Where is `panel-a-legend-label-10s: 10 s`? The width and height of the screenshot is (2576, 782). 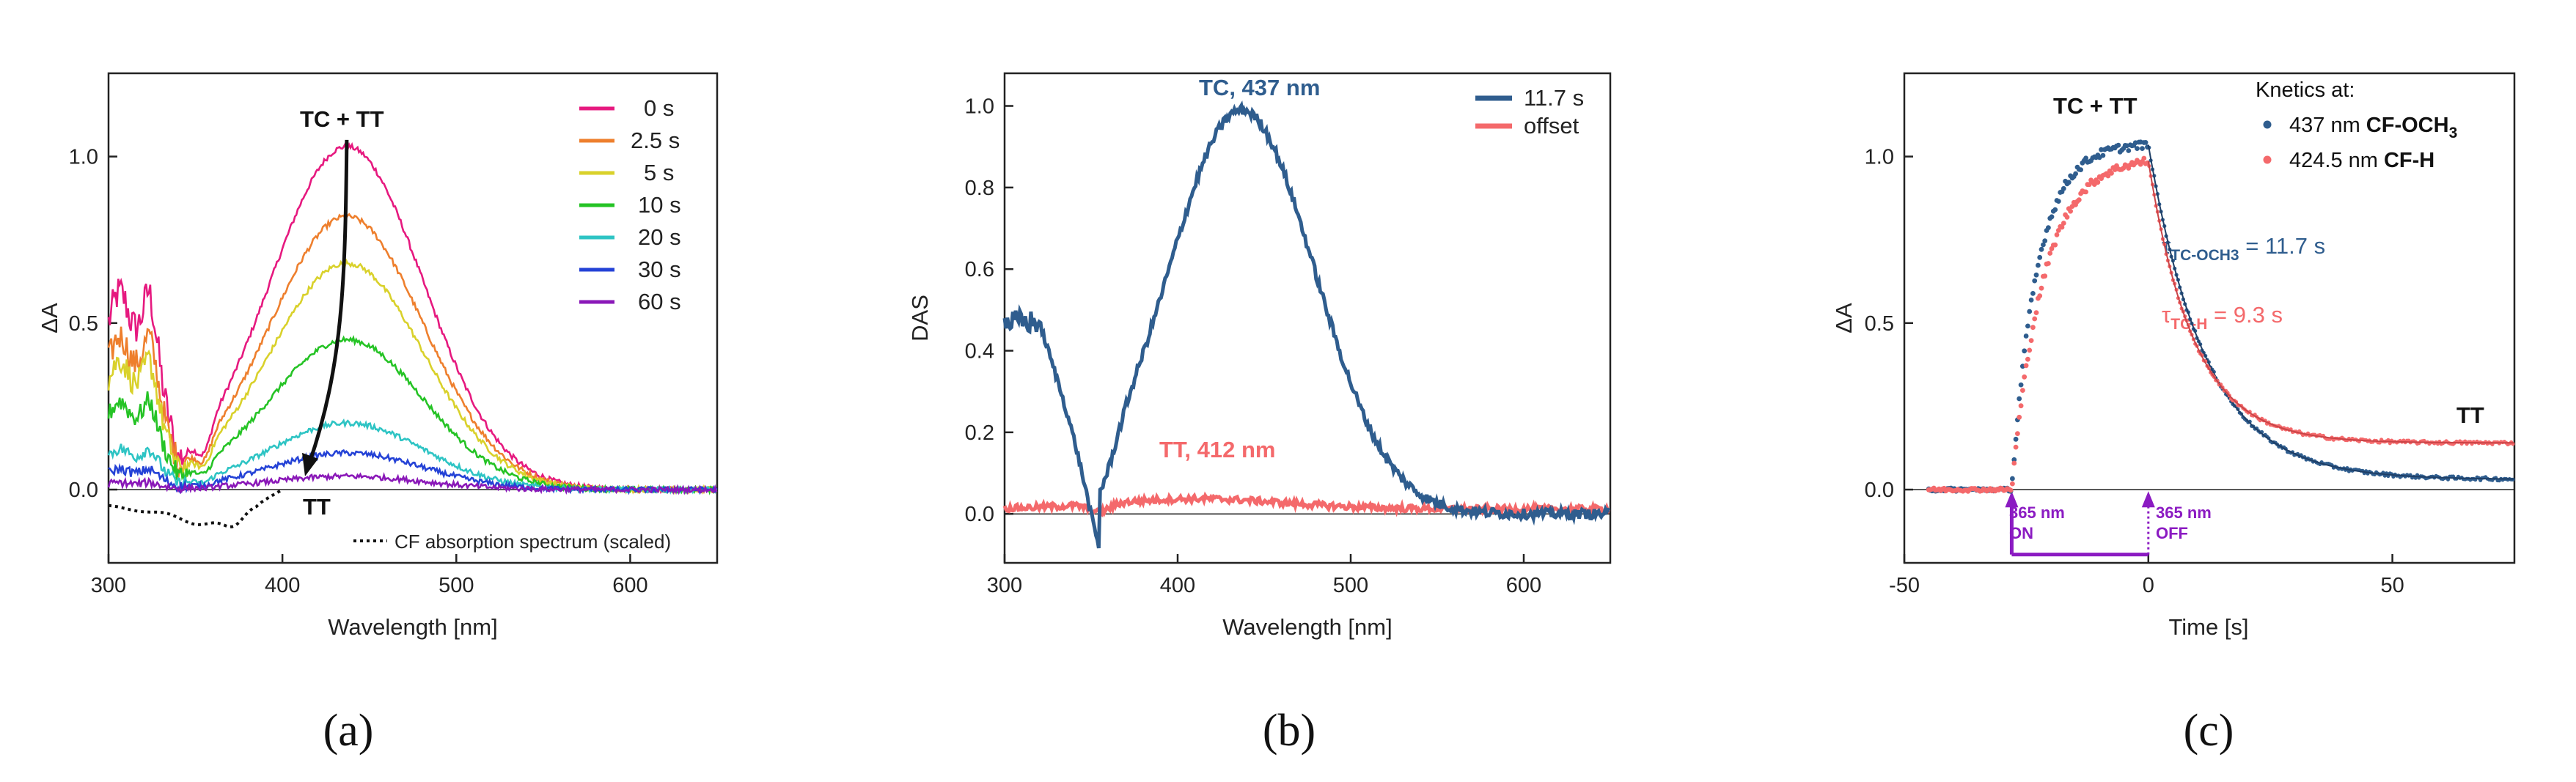 panel-a-legend-label-10s: 10 s is located at coordinates (660, 205).